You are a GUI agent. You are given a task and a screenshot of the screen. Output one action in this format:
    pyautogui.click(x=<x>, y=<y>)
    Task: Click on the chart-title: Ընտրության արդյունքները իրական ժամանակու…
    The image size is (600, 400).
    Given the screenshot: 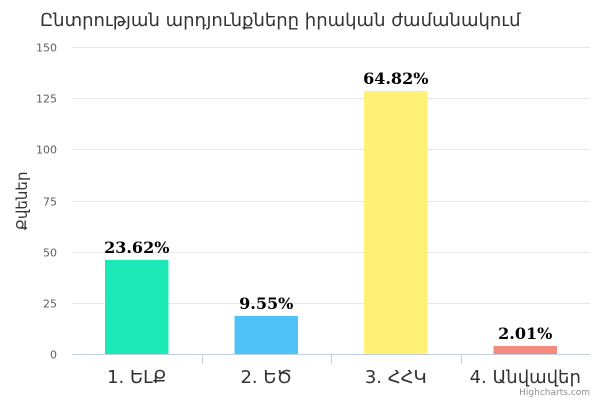 What is the action you would take?
    pyautogui.click(x=280, y=20)
    